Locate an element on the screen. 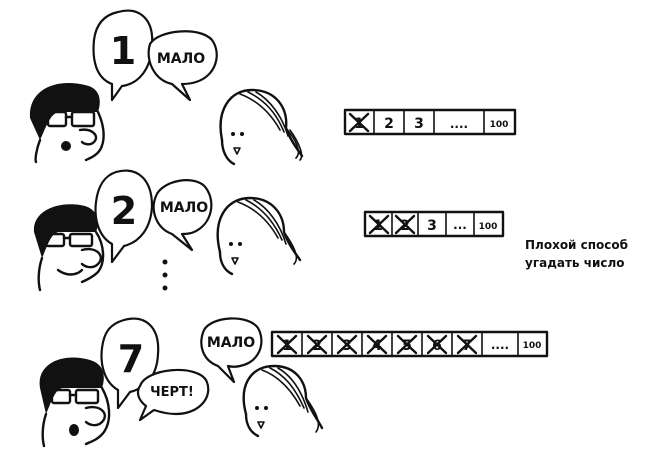  number-strip-2: 1 2 3 ... 100 is located at coordinates (434, 224).